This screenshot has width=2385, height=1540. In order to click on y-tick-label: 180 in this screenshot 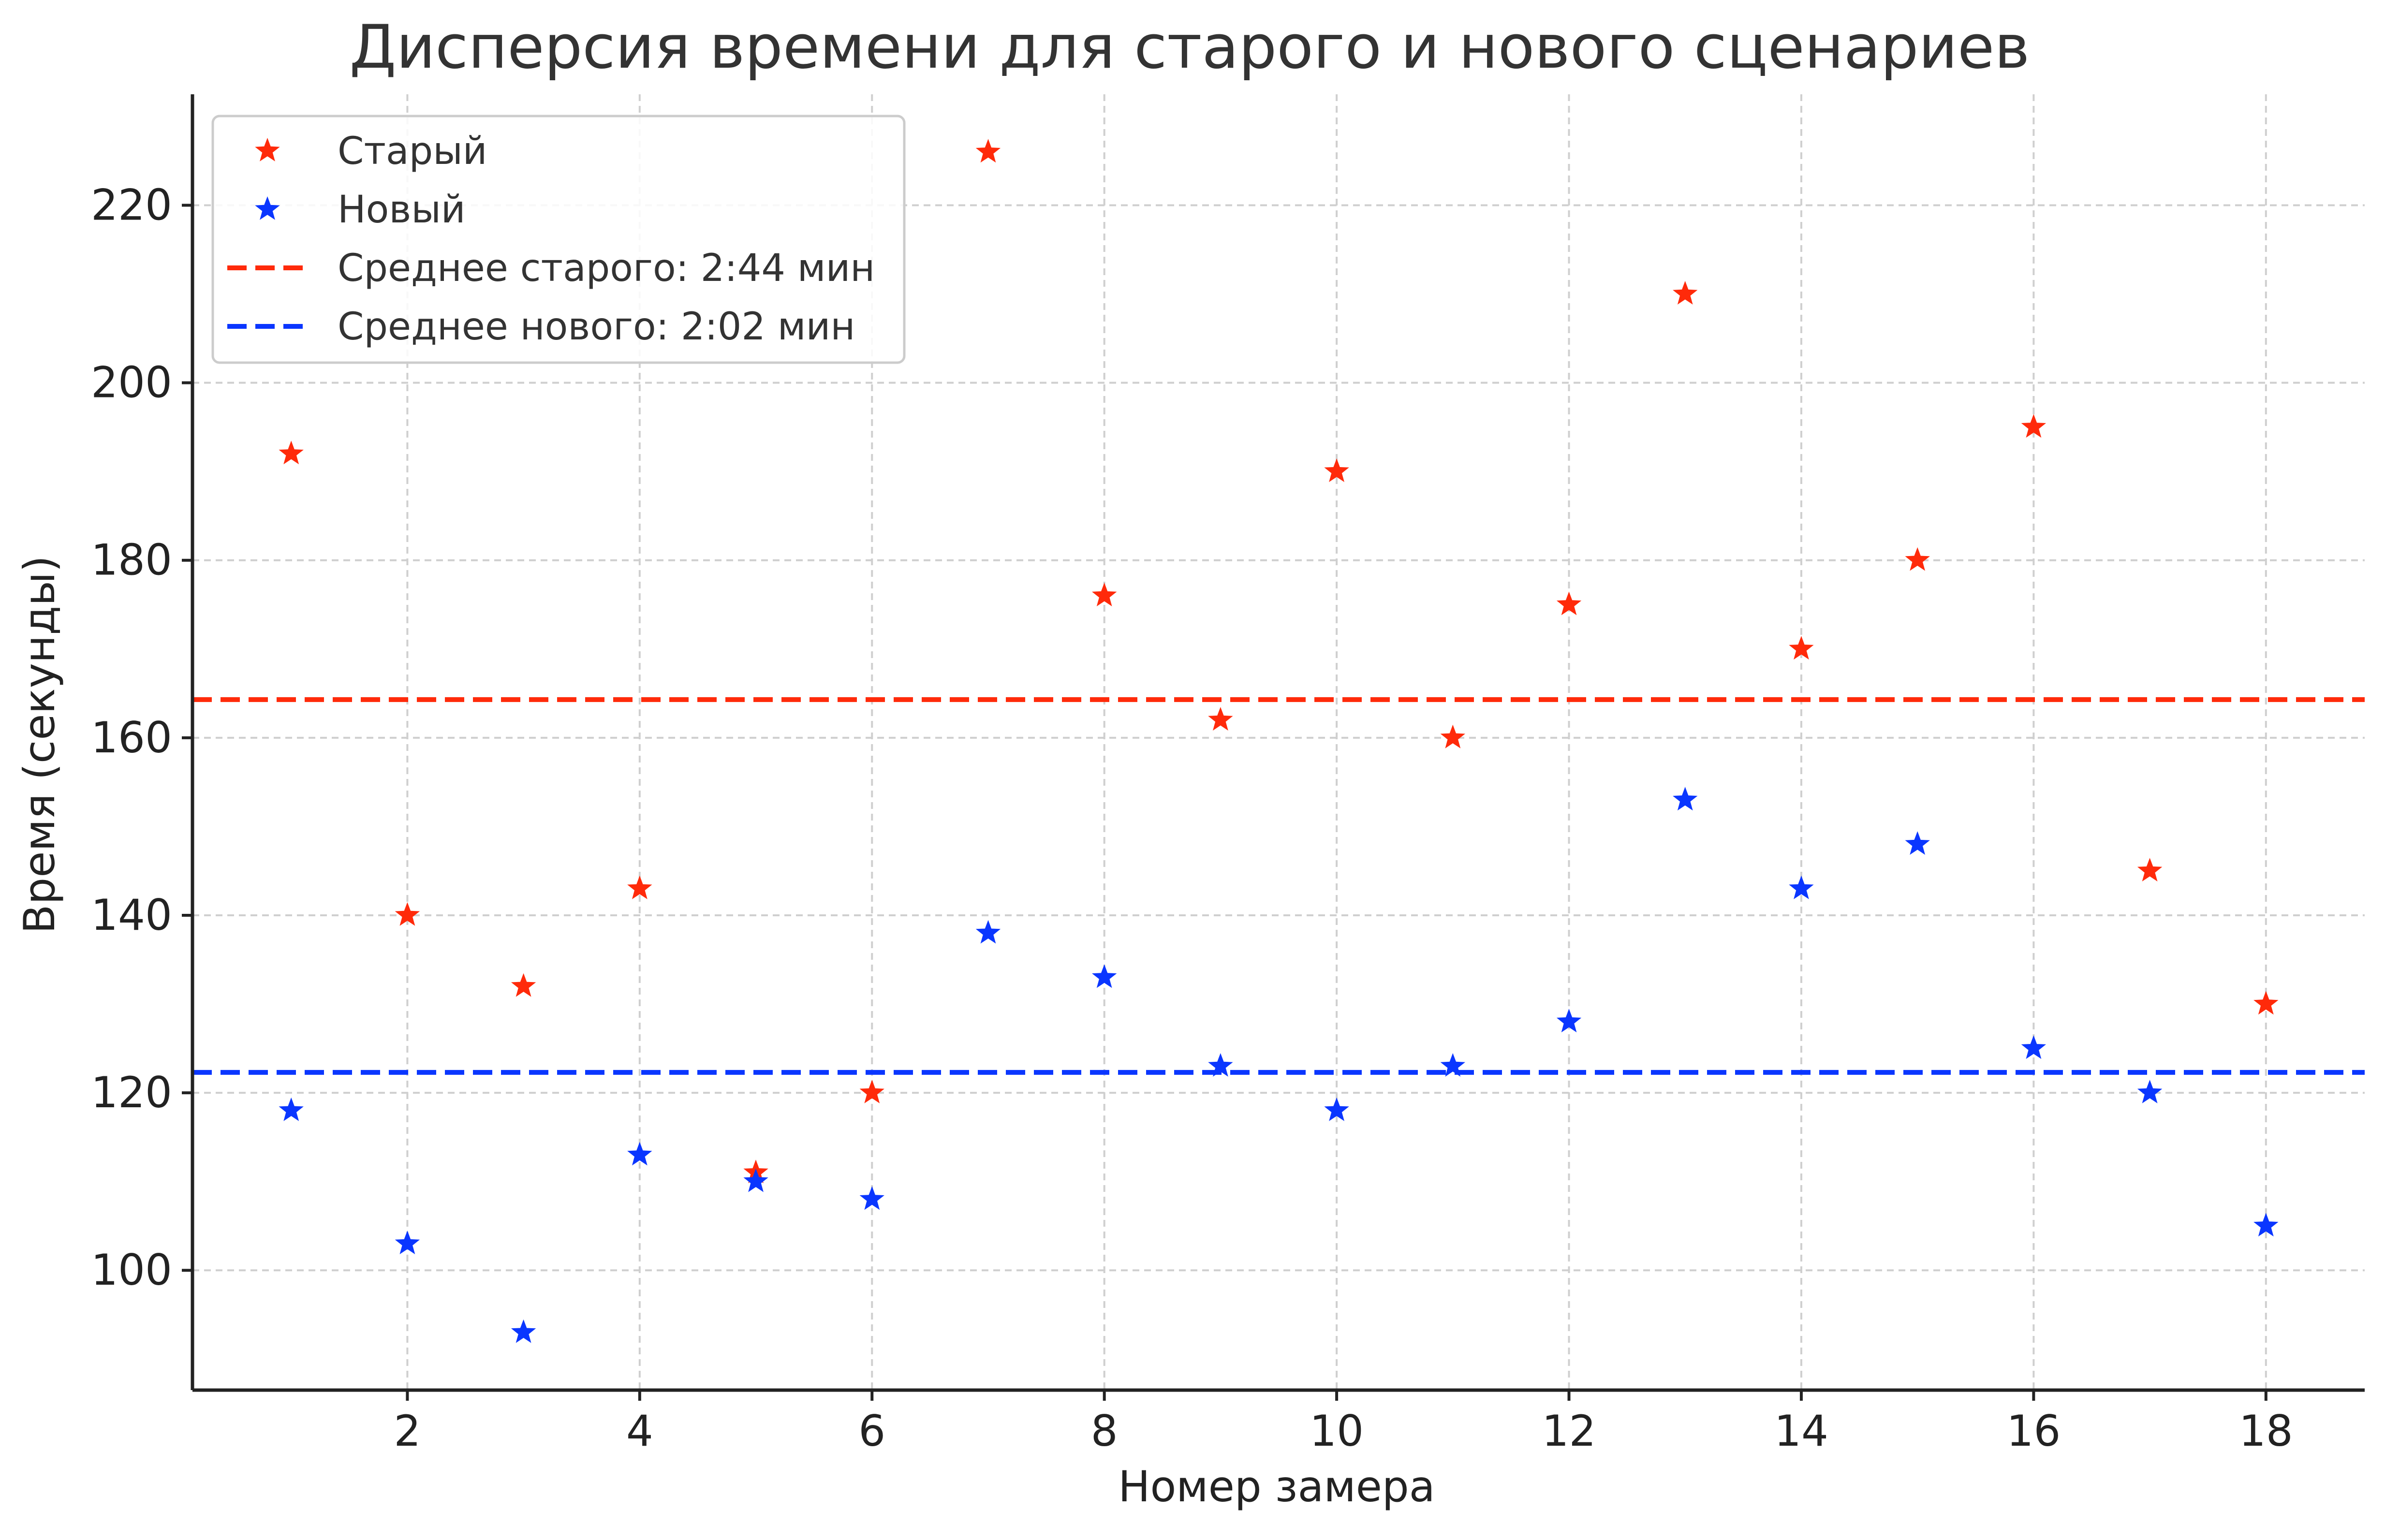, I will do `click(131, 560)`.